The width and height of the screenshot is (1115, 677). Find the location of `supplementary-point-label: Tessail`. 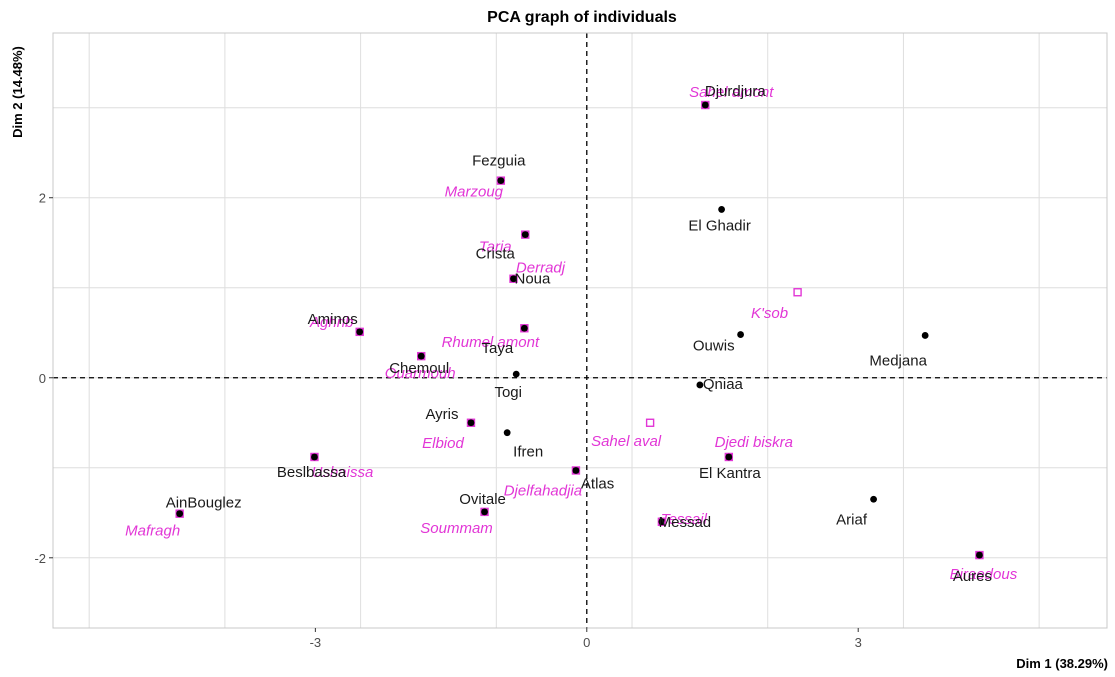

supplementary-point-label: Tessail is located at coordinates (684, 519).